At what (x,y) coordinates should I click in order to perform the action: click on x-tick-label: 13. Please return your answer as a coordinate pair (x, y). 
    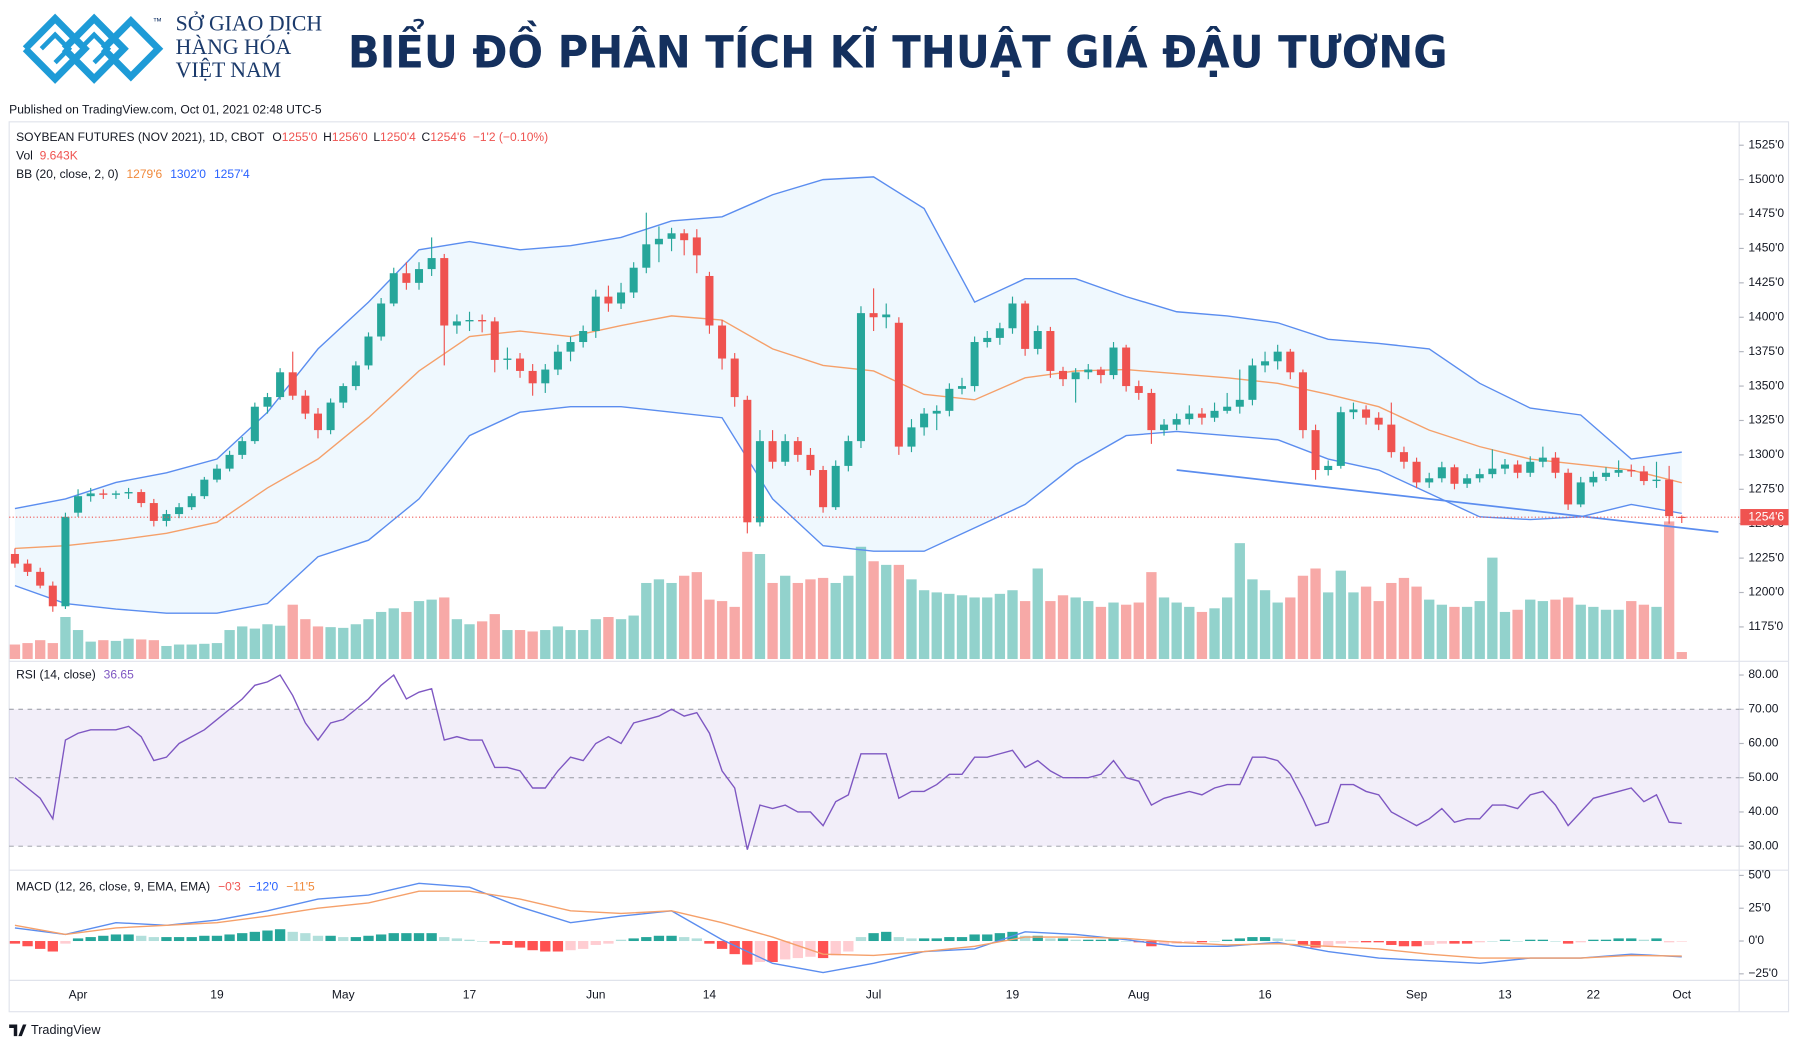
    Looking at the image, I should click on (1505, 995).